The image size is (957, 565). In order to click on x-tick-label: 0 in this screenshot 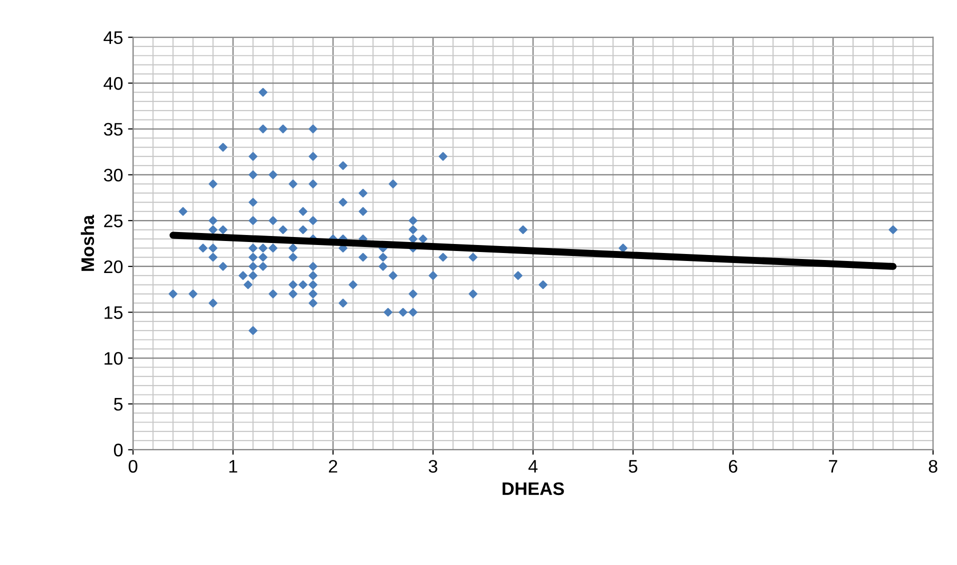, I will do `click(133, 466)`.